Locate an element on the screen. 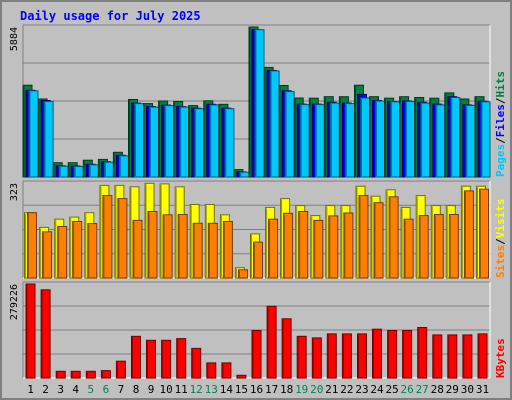 The width and height of the screenshot is (512, 400). x-tick-label-day-11: 11 is located at coordinates (181, 389).